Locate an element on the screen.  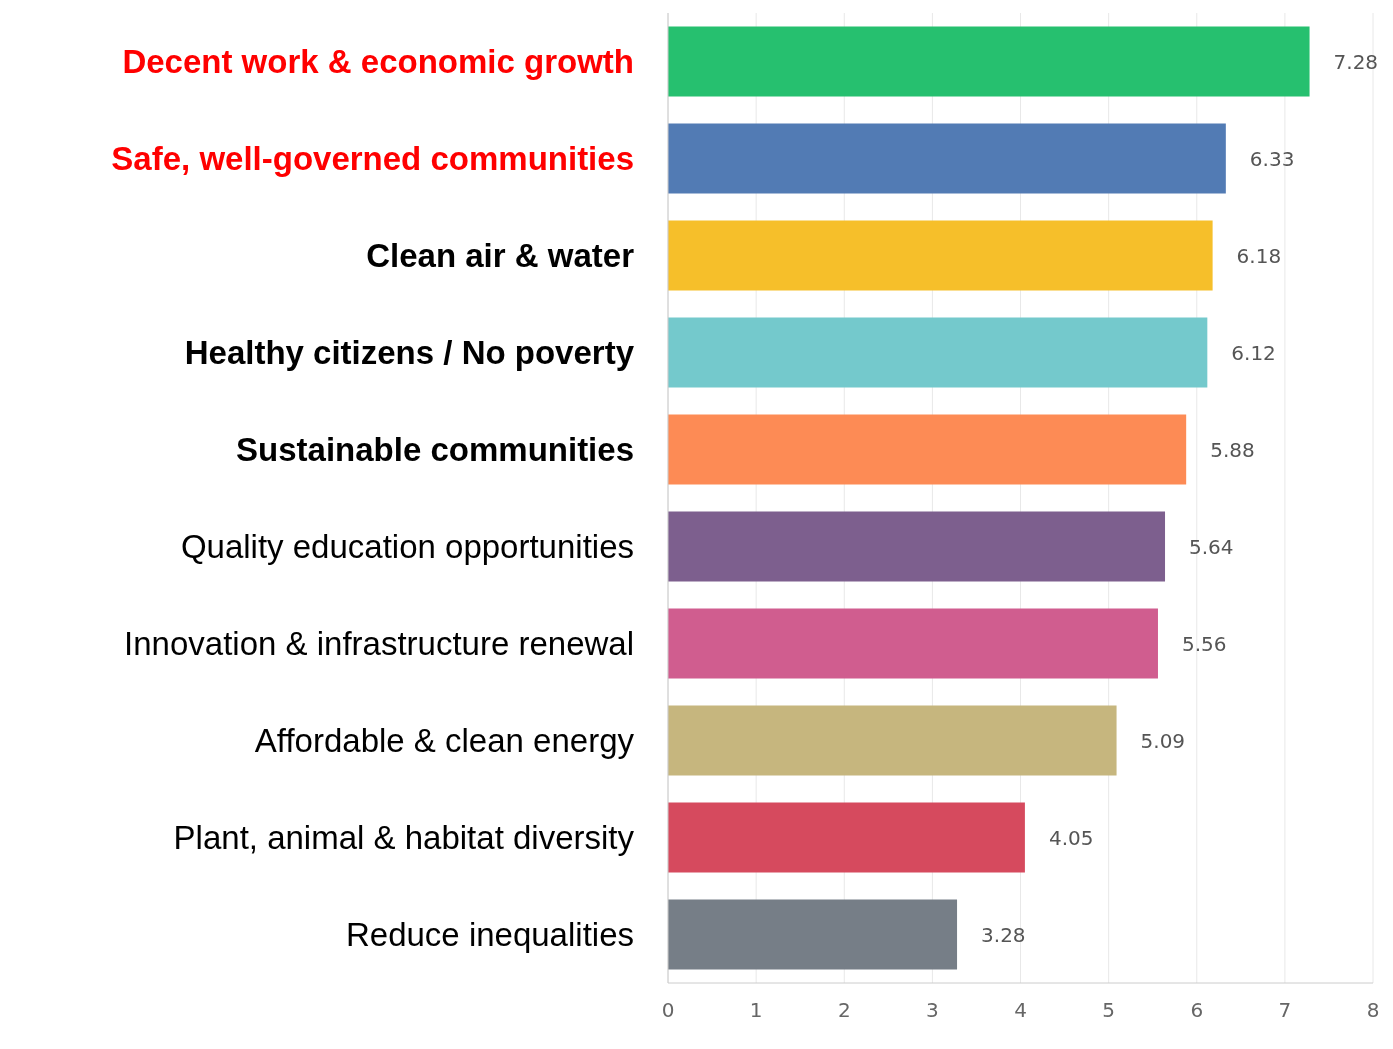
x-tick-label: 0 is located at coordinates (668, 1010).